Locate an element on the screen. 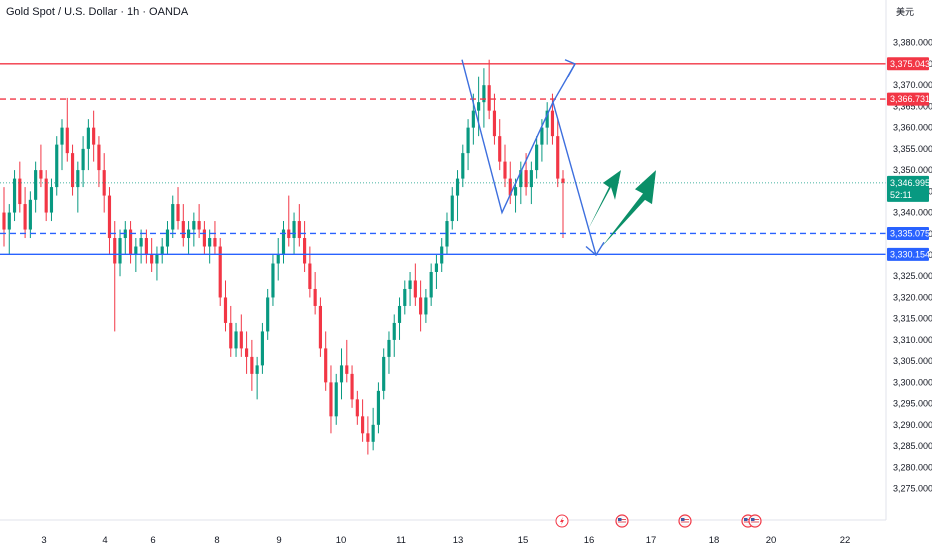 This screenshot has height=550, width=932. event-markers is located at coordinates (658, 521).